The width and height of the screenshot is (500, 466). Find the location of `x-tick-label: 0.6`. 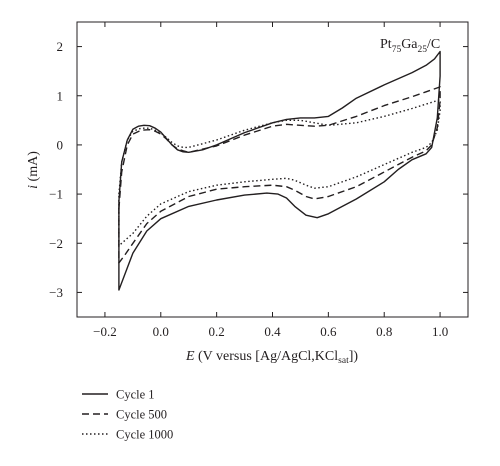

x-tick-label: 0.6 is located at coordinates (328, 331).